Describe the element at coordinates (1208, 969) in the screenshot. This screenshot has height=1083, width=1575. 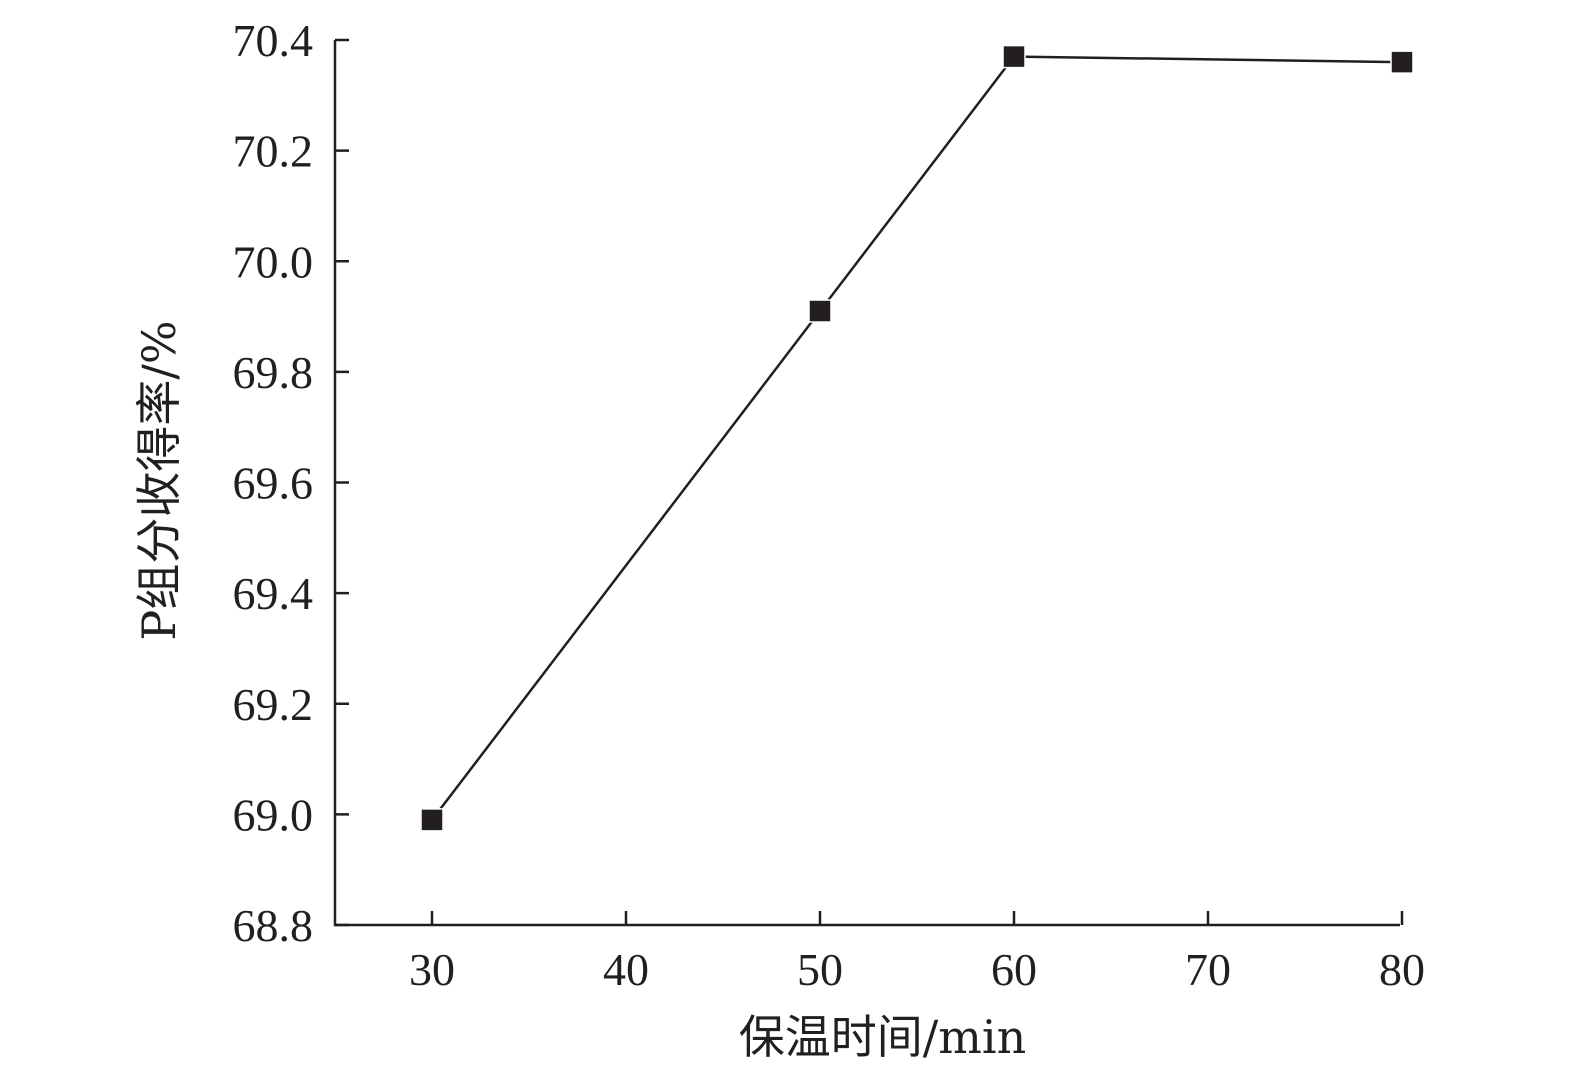
I see `x-tick-label: 70` at that location.